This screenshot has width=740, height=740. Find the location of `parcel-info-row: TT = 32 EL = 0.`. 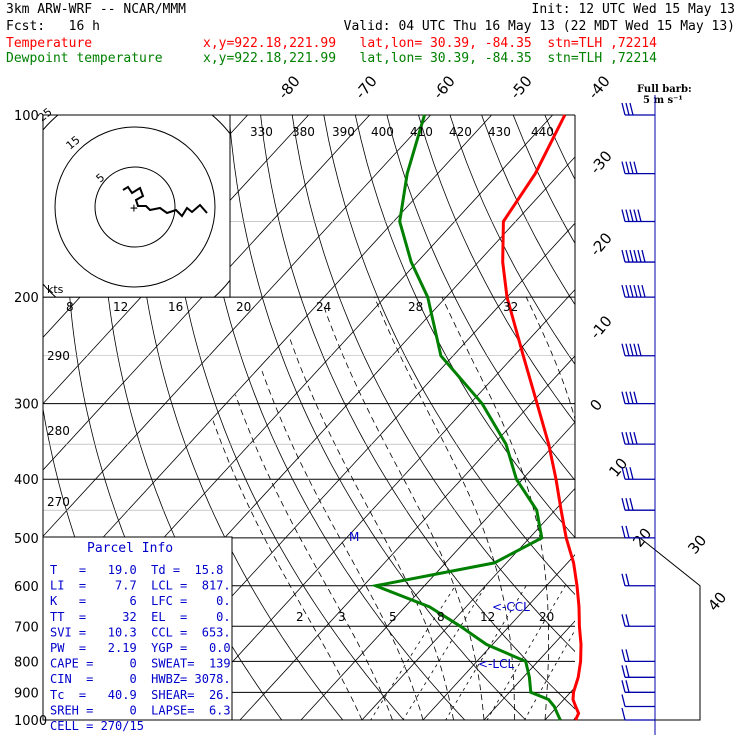

parcel-info-row: TT = 32 EL = 0. is located at coordinates (140, 617).